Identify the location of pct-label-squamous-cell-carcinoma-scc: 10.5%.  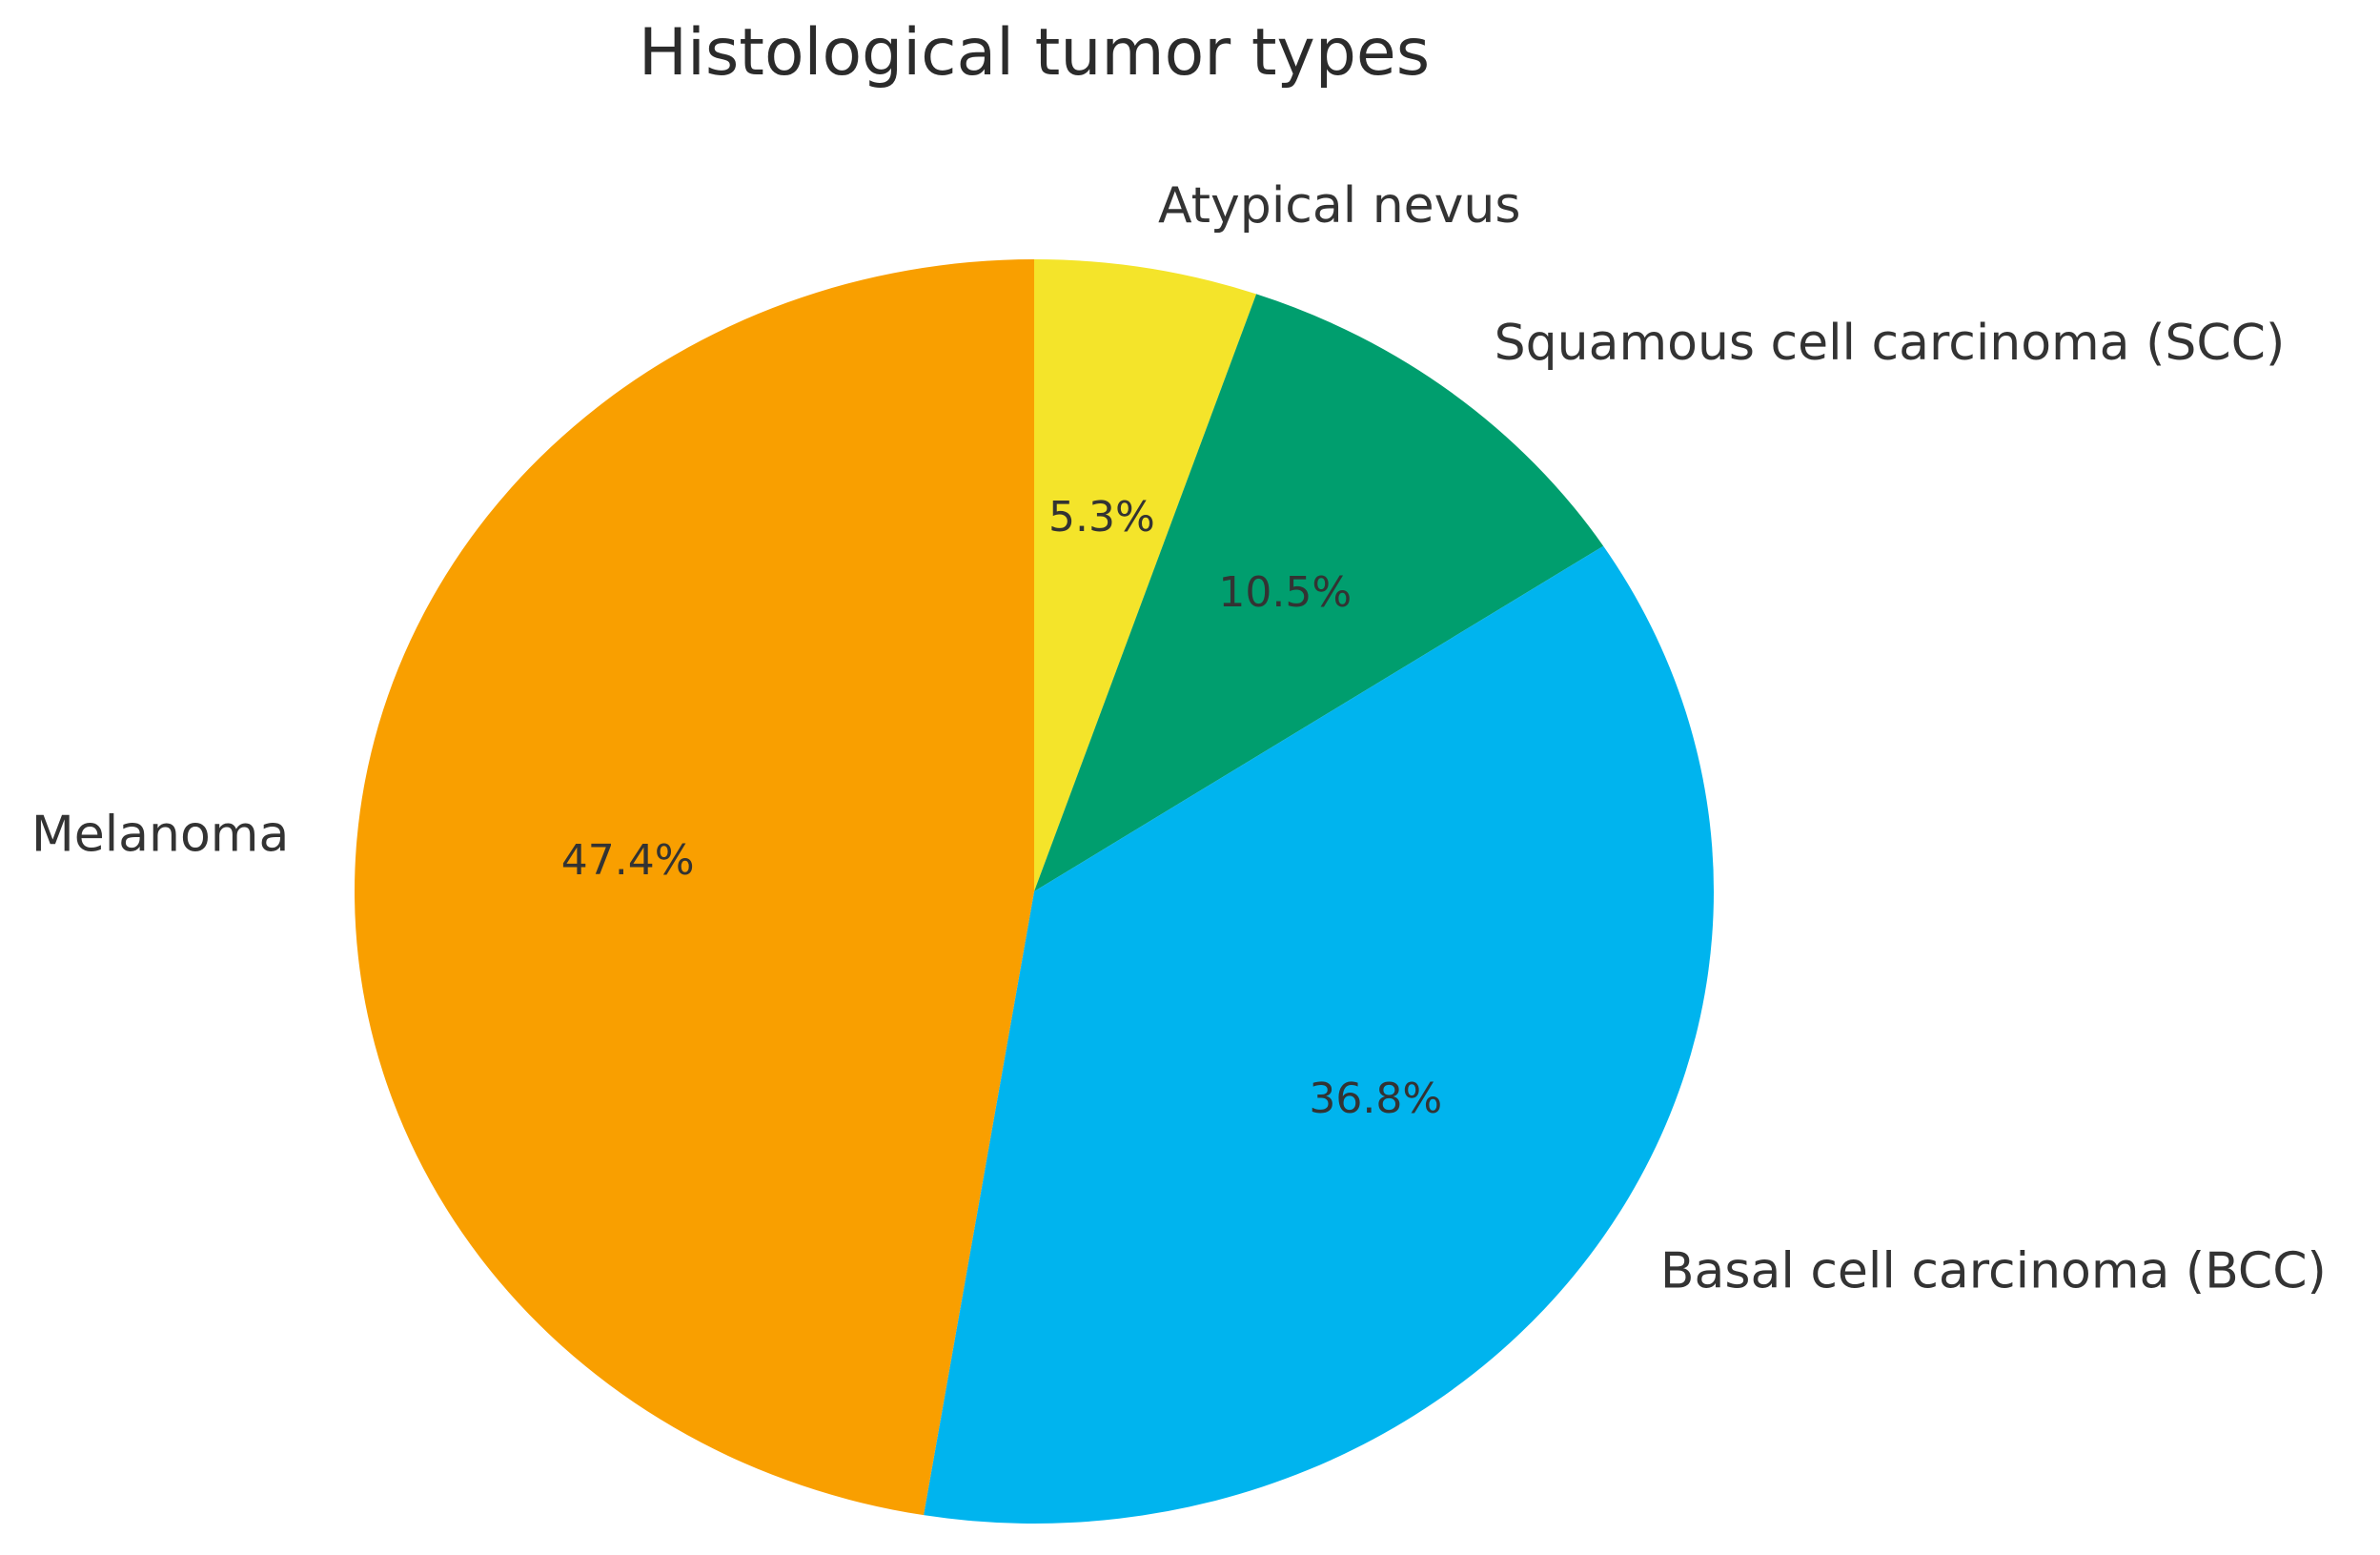
(1285, 592).